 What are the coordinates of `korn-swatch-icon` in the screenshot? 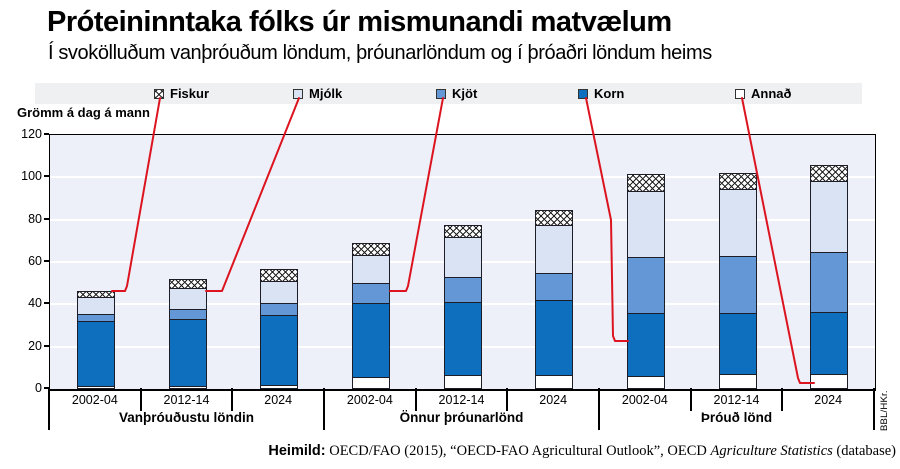 It's located at (583, 93).